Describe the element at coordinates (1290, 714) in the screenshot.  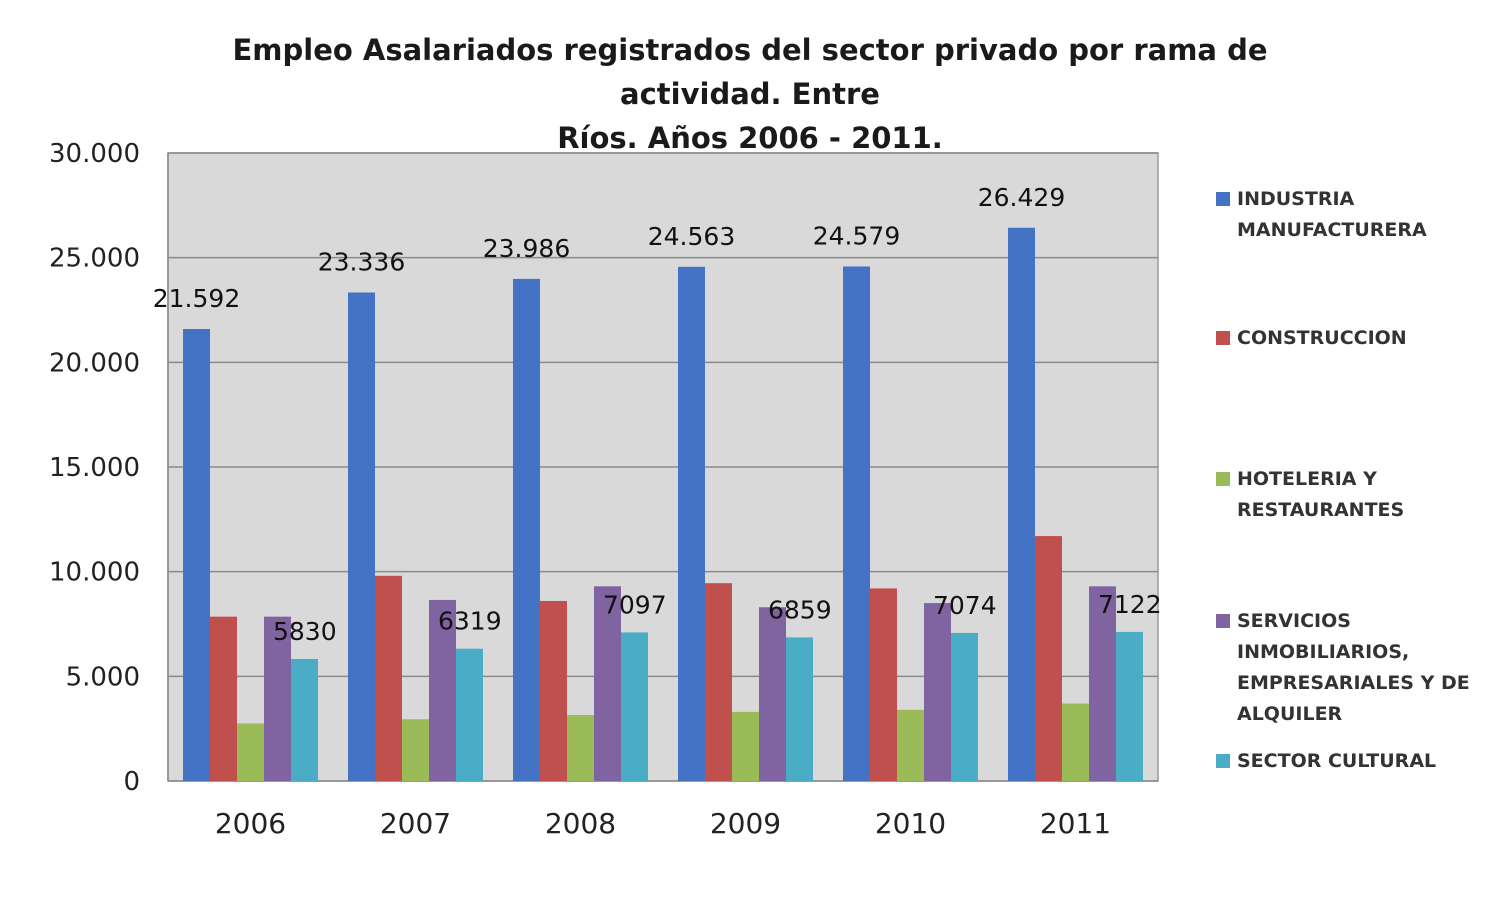
I see `legend-label: ALQUILER` at that location.